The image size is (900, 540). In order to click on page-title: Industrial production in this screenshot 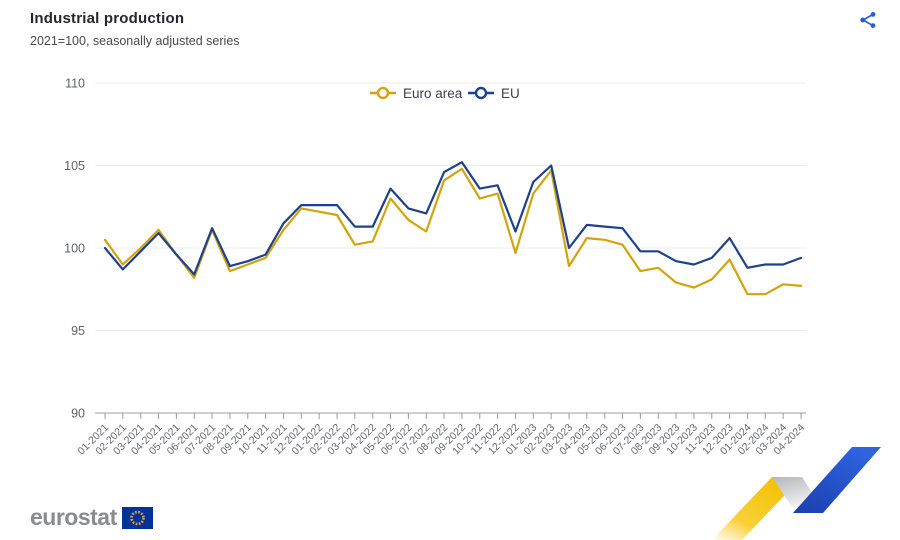, I will do `click(107, 18)`.